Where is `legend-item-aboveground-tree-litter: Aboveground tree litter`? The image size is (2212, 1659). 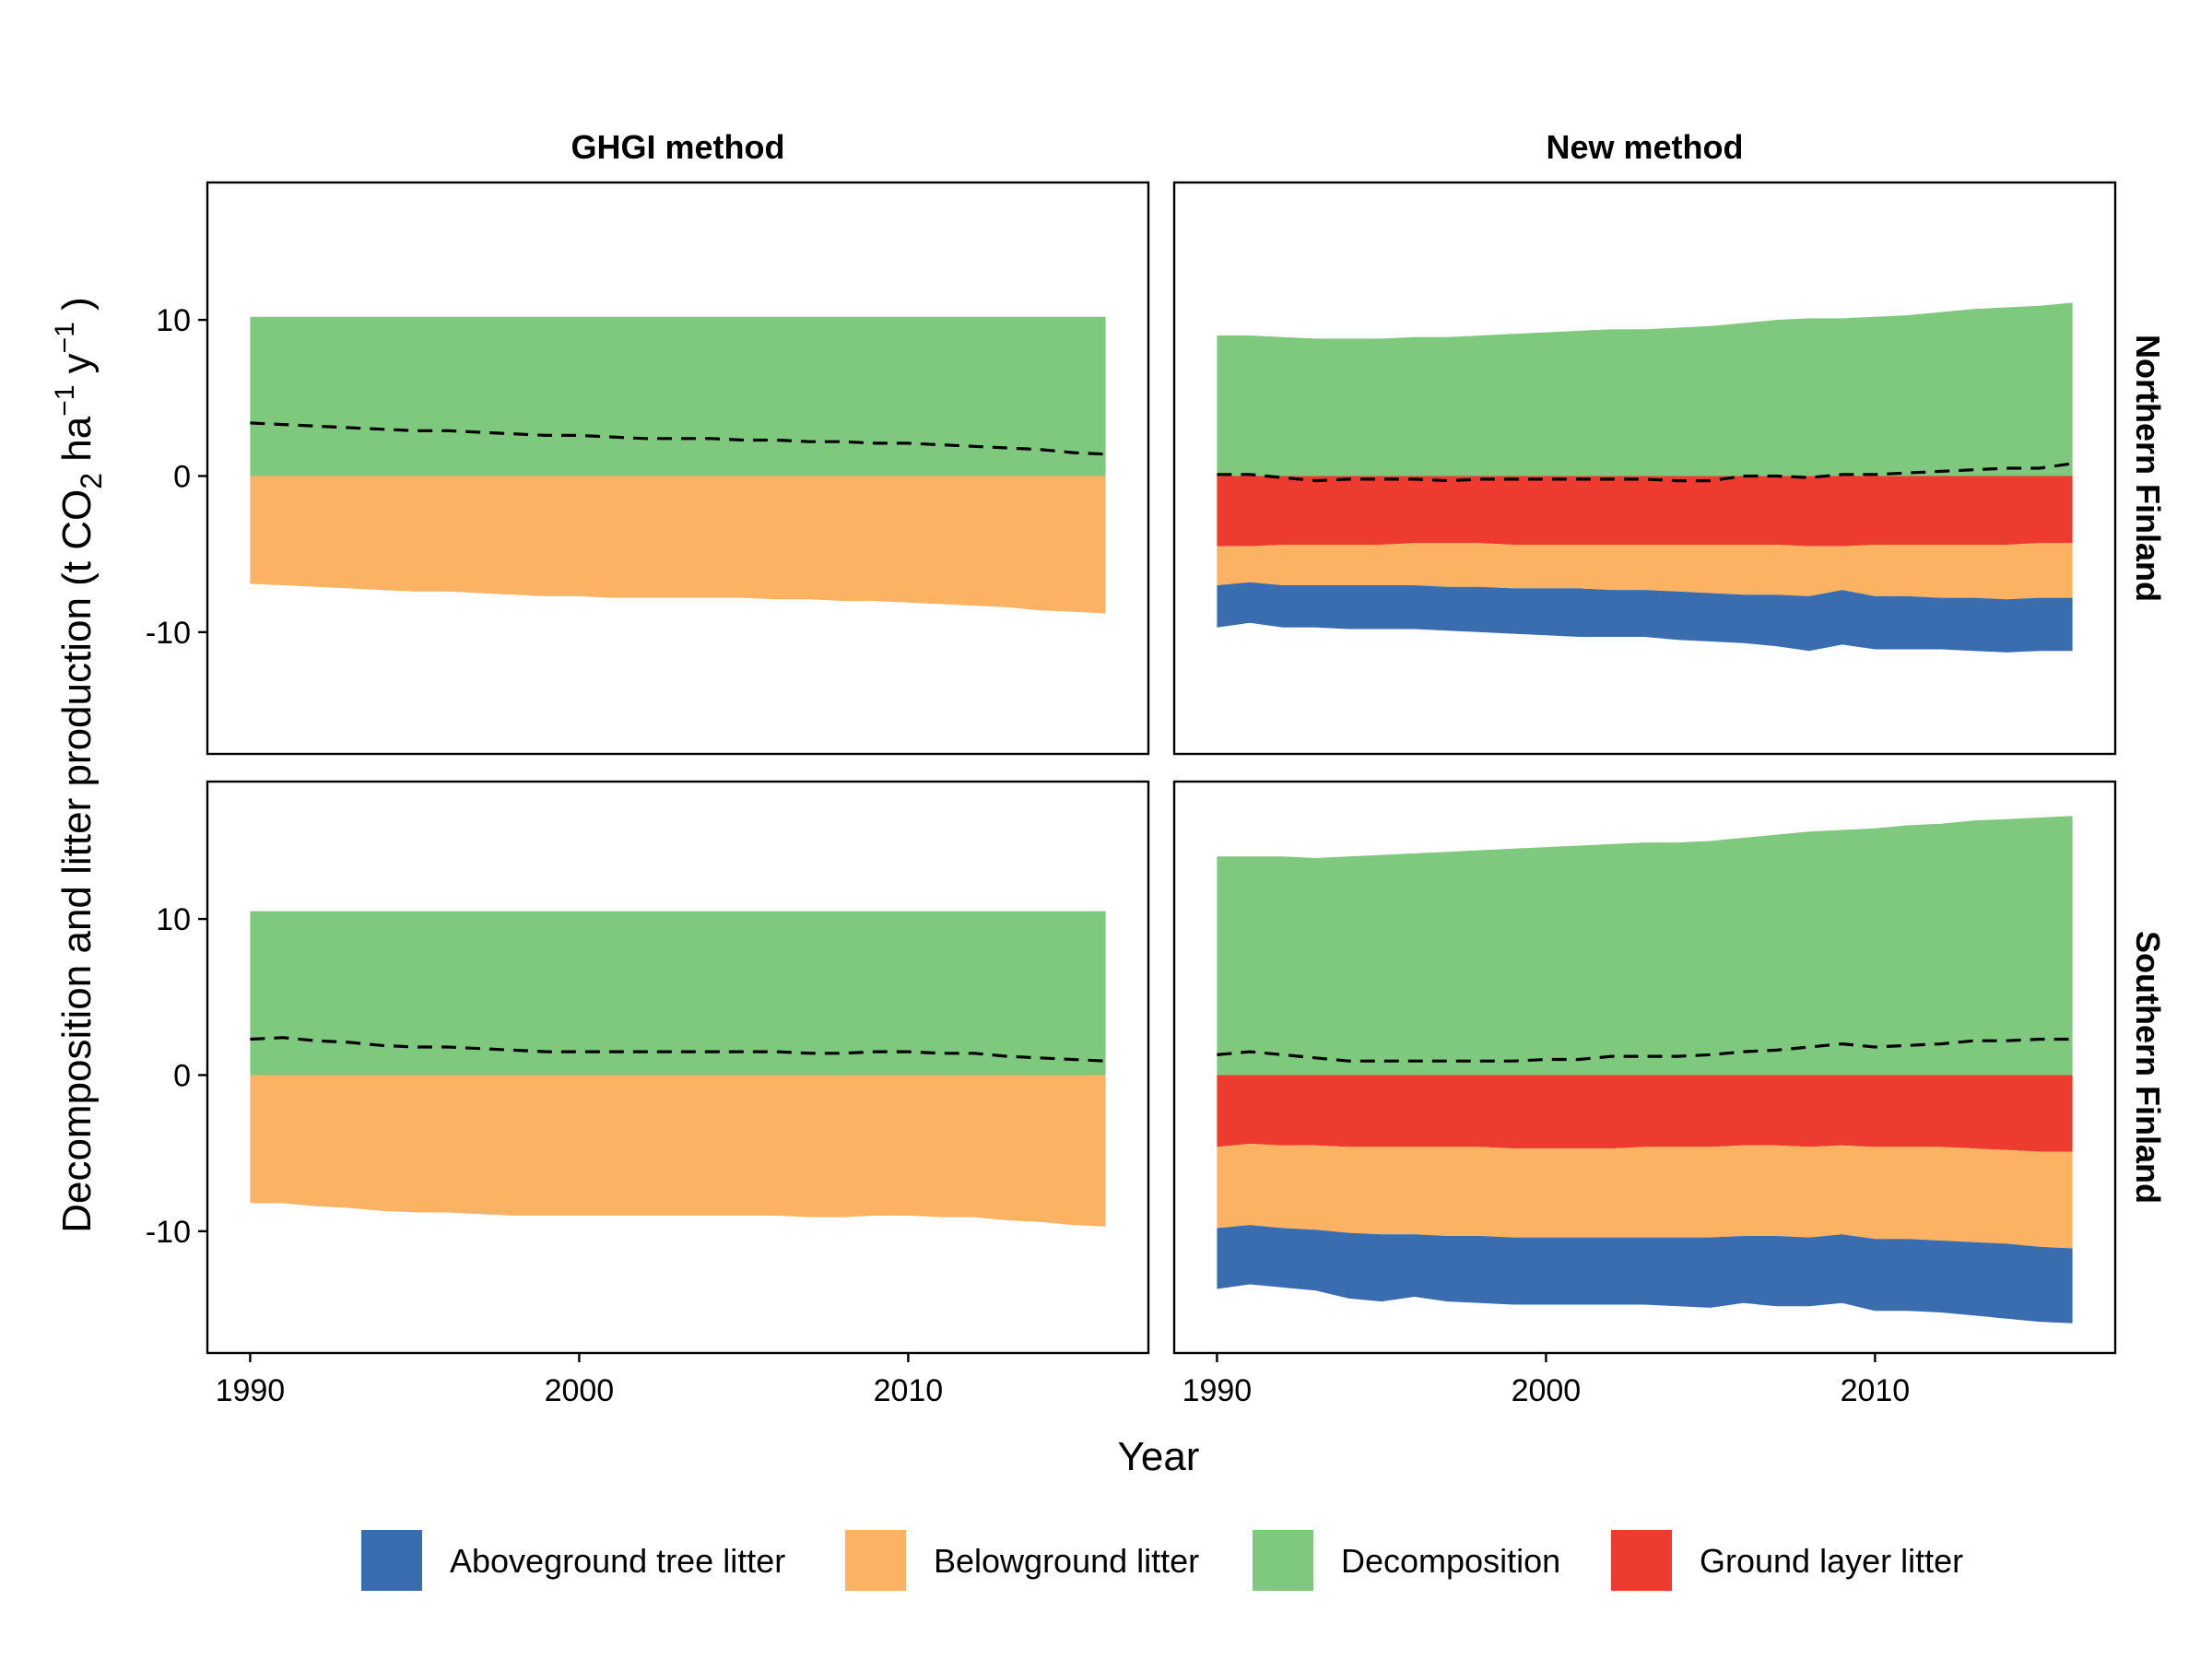 legend-item-aboveground-tree-litter: Aboveground tree litter is located at coordinates (573, 1560).